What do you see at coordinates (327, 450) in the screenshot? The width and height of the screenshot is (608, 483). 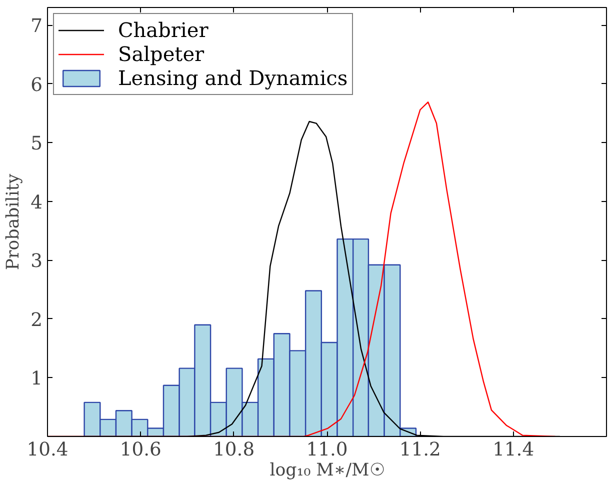 I see `x-tick-label: 11.0` at bounding box center [327, 450].